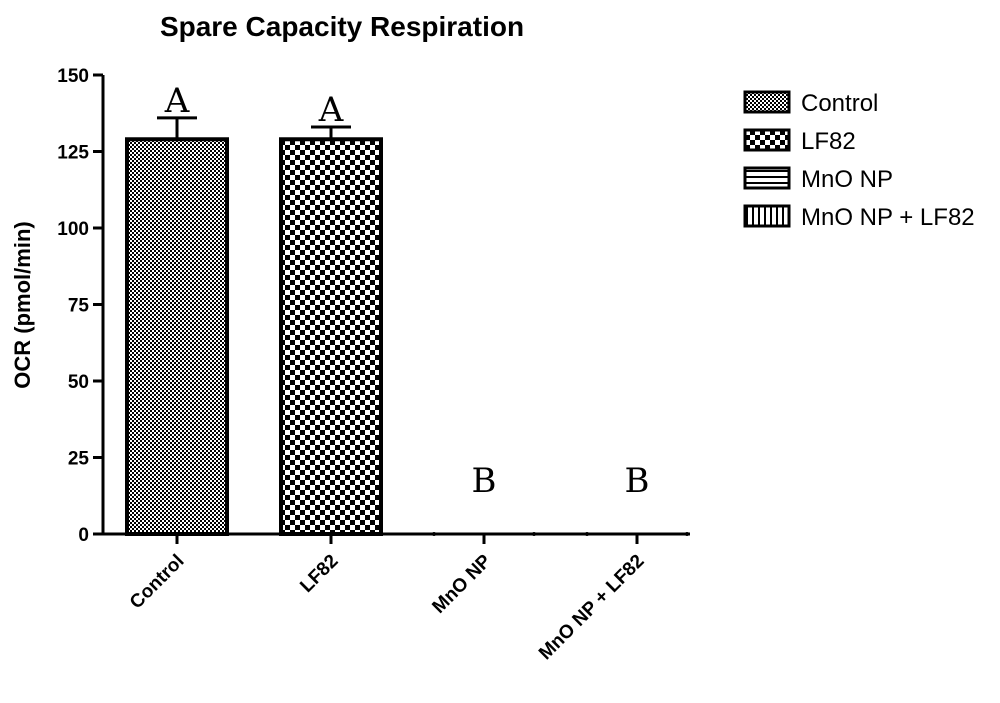 This screenshot has width=1000, height=703. Describe the element at coordinates (79, 306) in the screenshot. I see `y-tick-label: 75` at that location.